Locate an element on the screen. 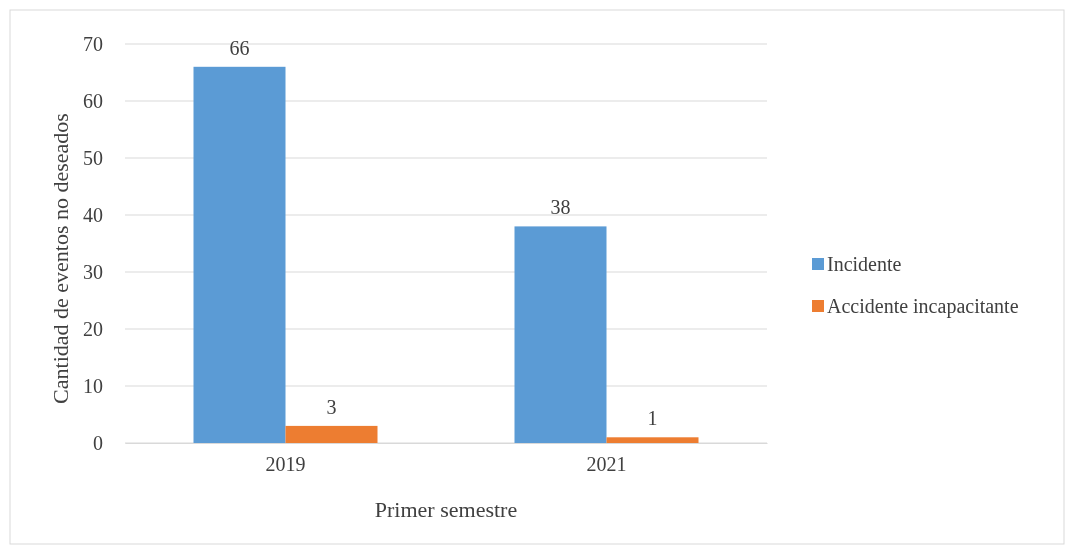 Image resolution: width=1069 pixels, height=548 pixels. y-axis-title: Cantidad de eventos no deseados is located at coordinates (60, 258).